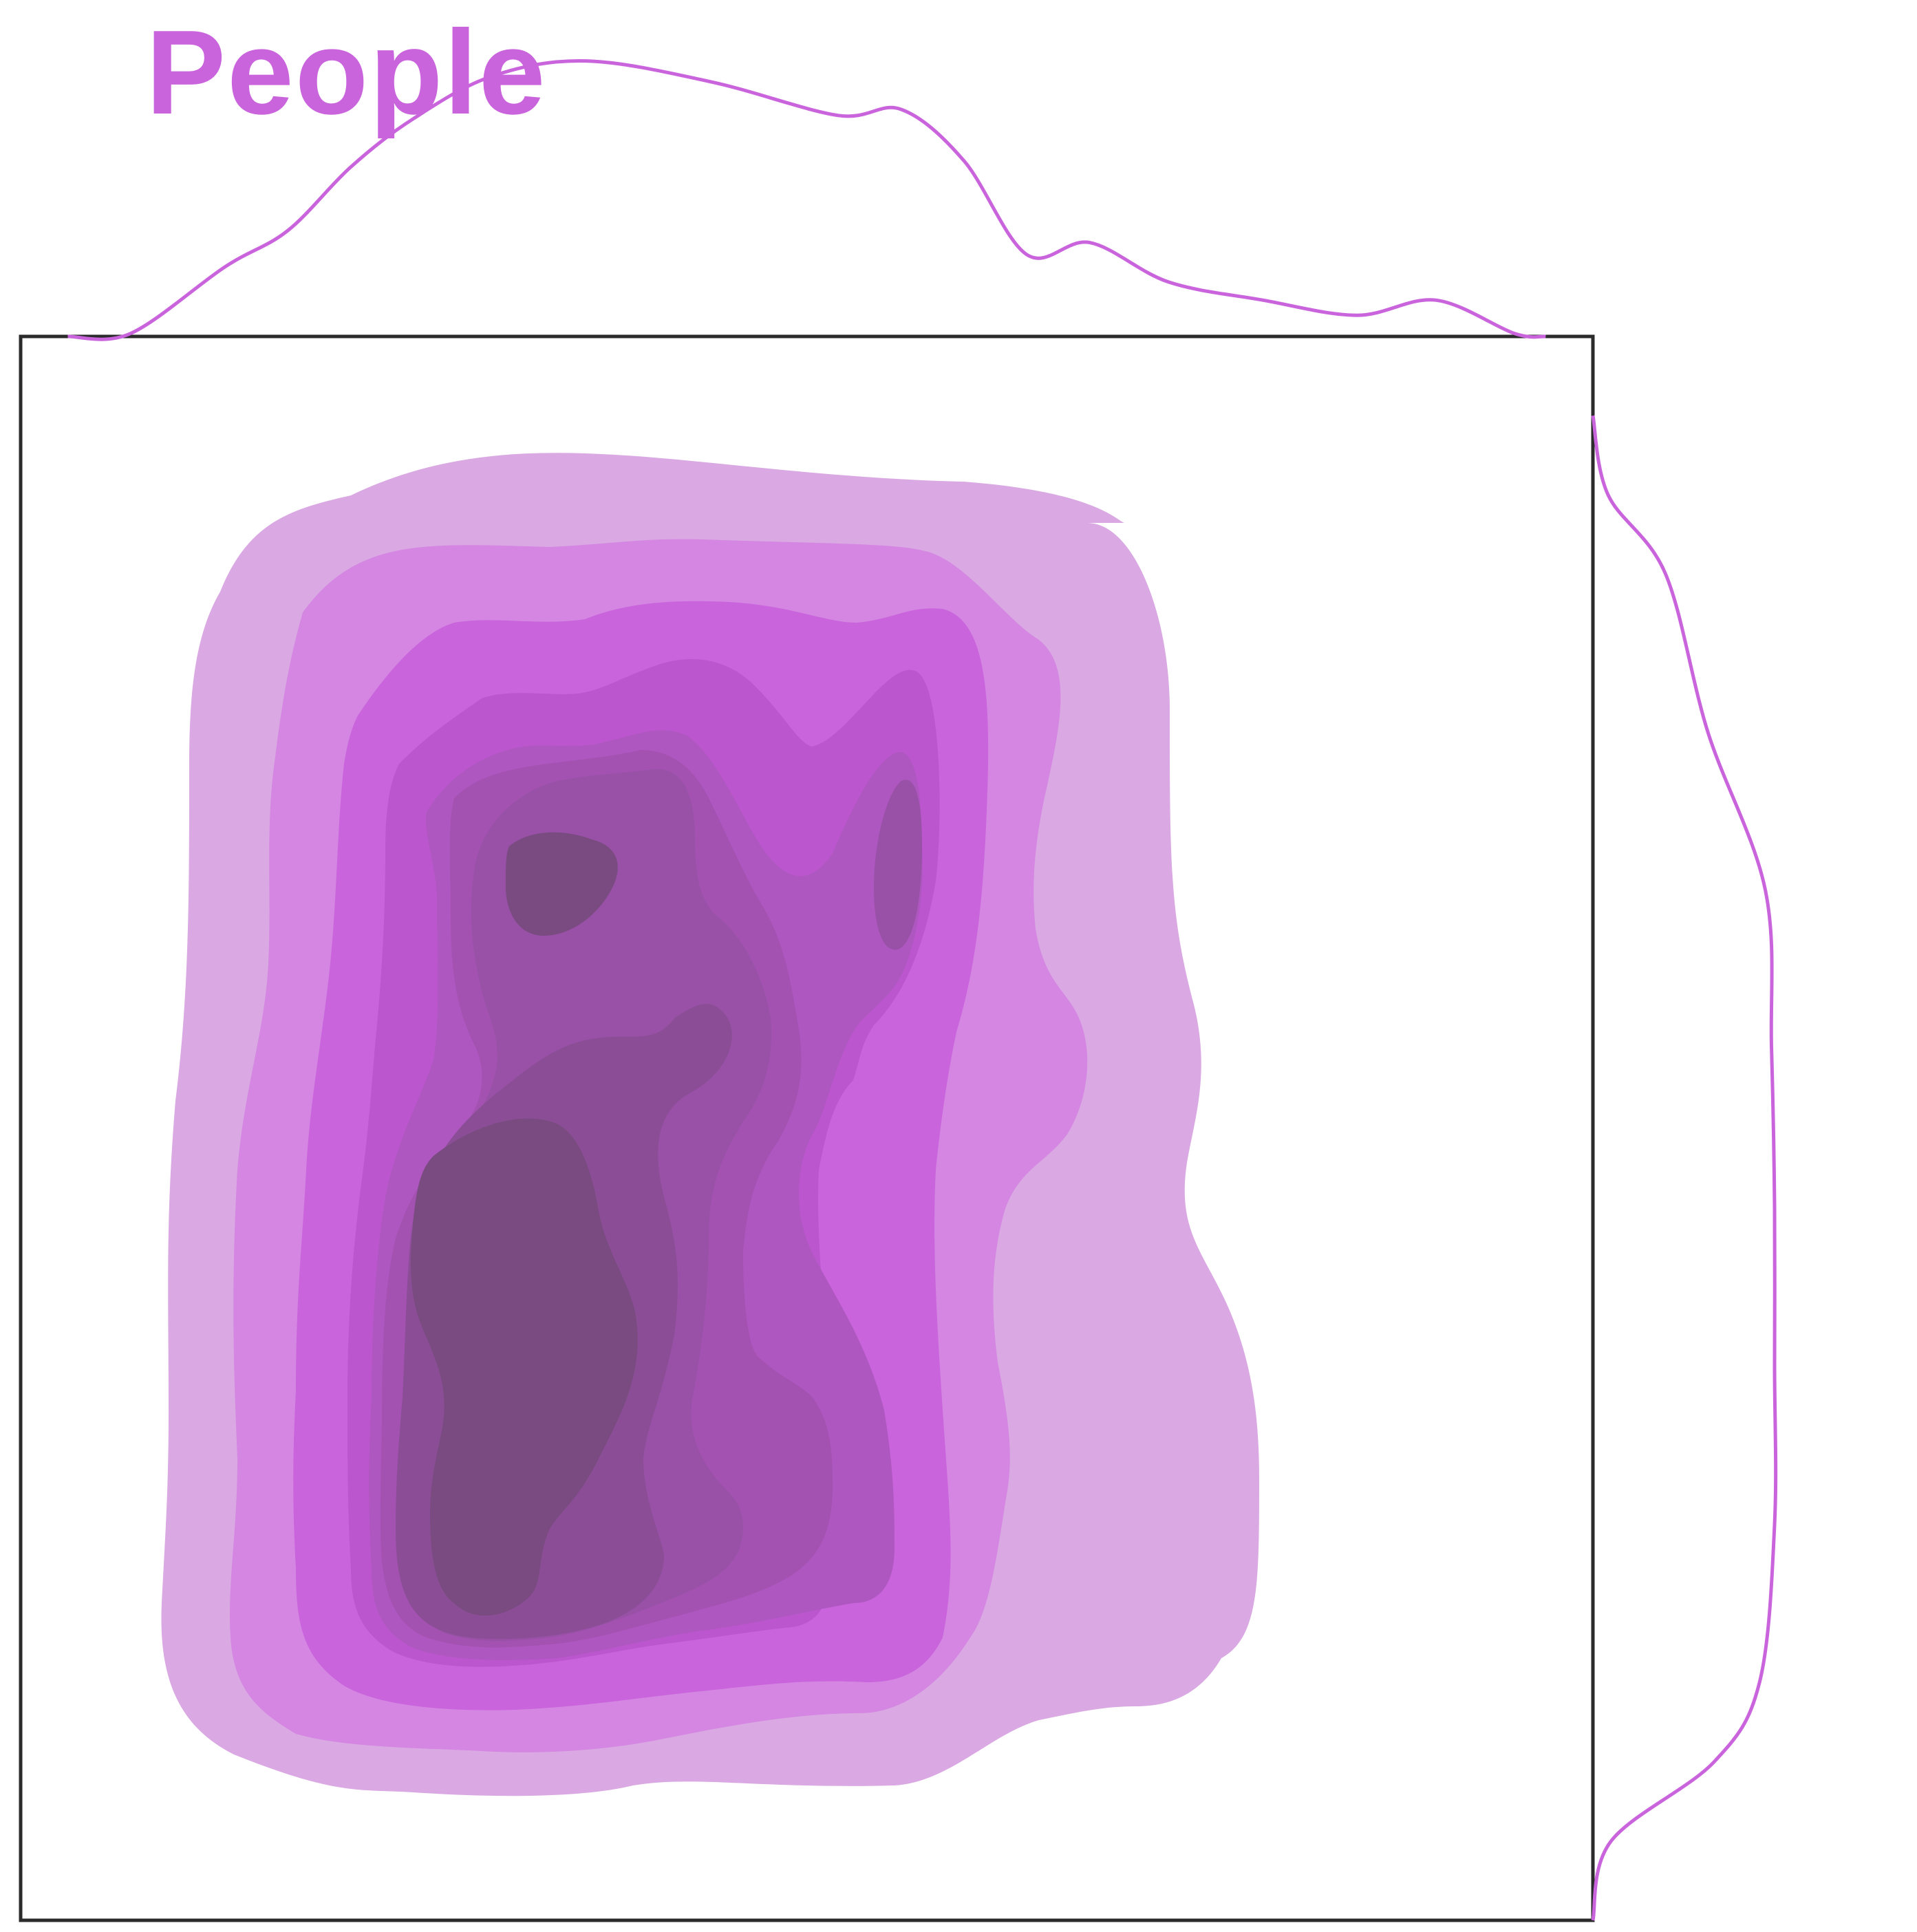 The image size is (1917, 1932). I want to click on y-marginal-density-curve, so click(1684, 1168).